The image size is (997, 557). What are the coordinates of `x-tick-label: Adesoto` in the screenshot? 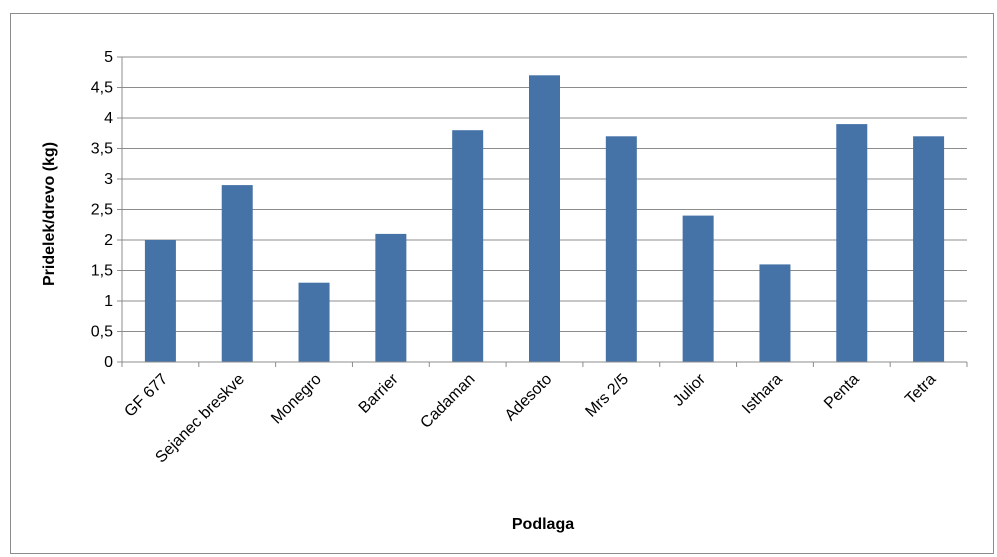 It's located at (529, 398).